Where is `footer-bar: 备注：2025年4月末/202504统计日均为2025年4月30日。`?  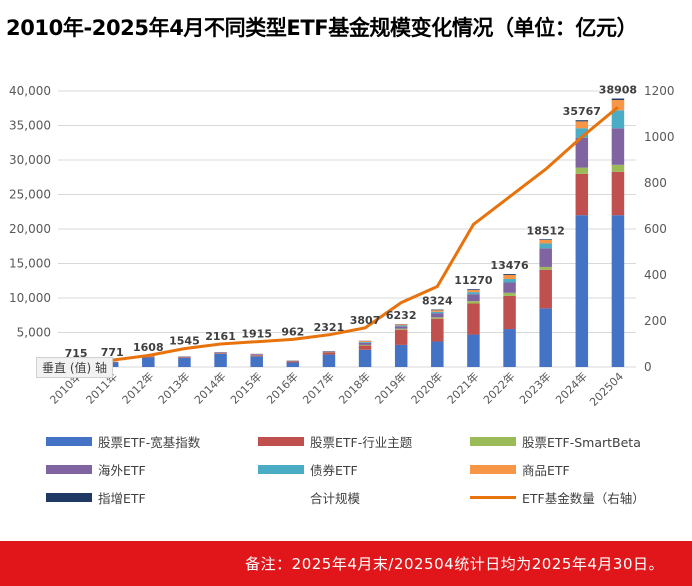
footer-bar: 备注：2025年4月末/202504统计日均为2025年4月30日。 is located at coordinates (346, 563).